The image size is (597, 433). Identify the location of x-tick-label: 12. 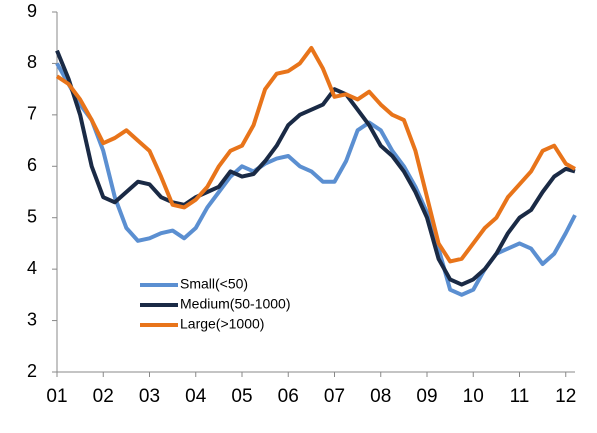
(565, 396).